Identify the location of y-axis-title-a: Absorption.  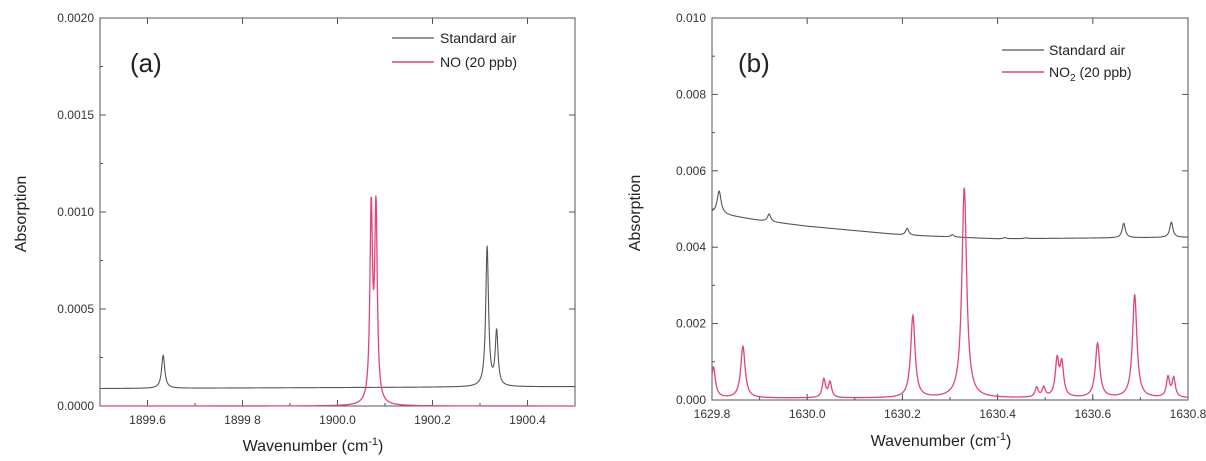
(21, 214).